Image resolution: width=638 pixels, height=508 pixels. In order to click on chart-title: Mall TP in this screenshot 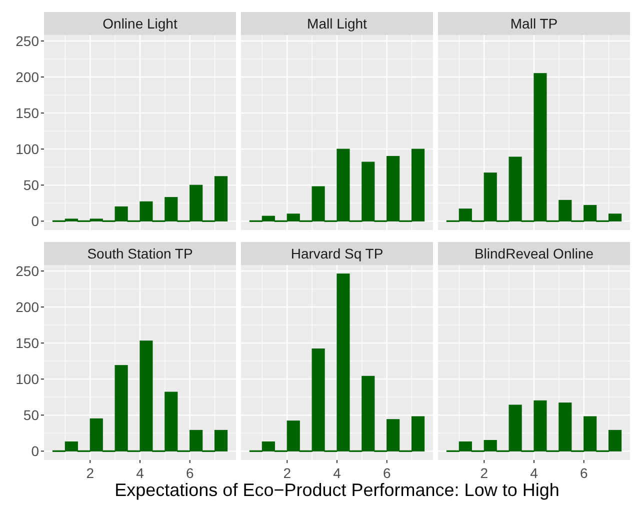, I will do `click(534, 24)`.